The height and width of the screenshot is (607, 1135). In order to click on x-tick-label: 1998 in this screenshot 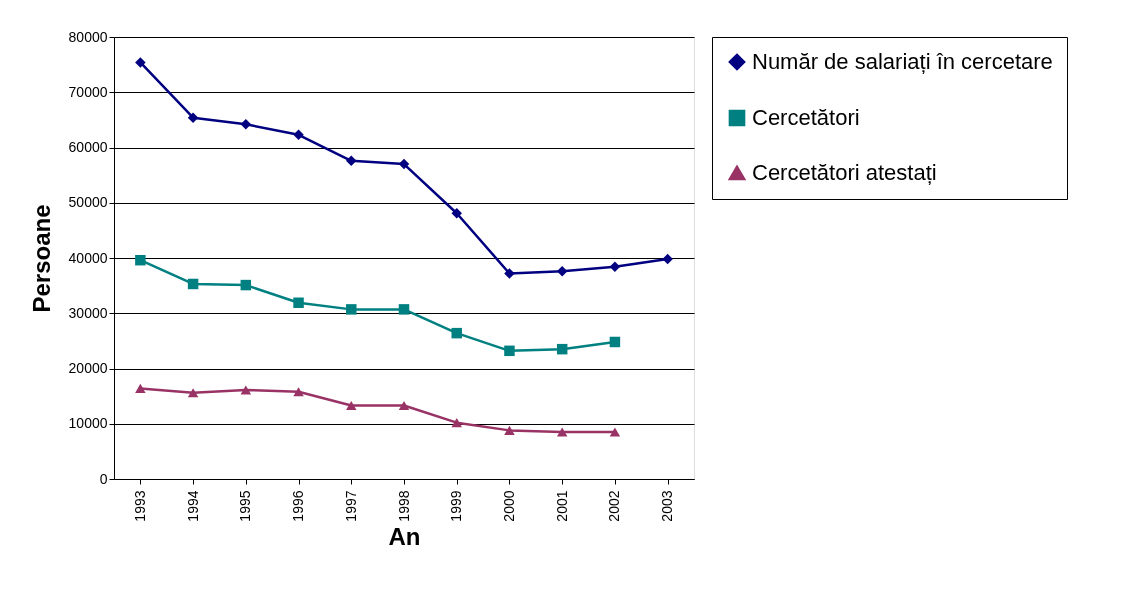, I will do `click(403, 506)`.